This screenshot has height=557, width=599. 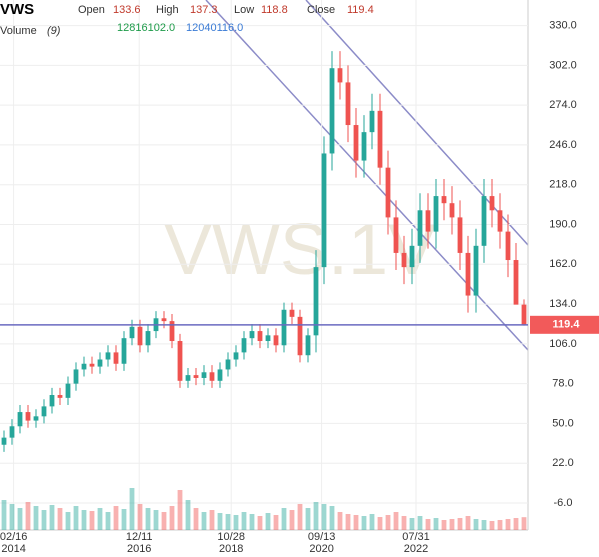 What do you see at coordinates (360, 10) in the screenshot?
I see `header-value: 119.4` at bounding box center [360, 10].